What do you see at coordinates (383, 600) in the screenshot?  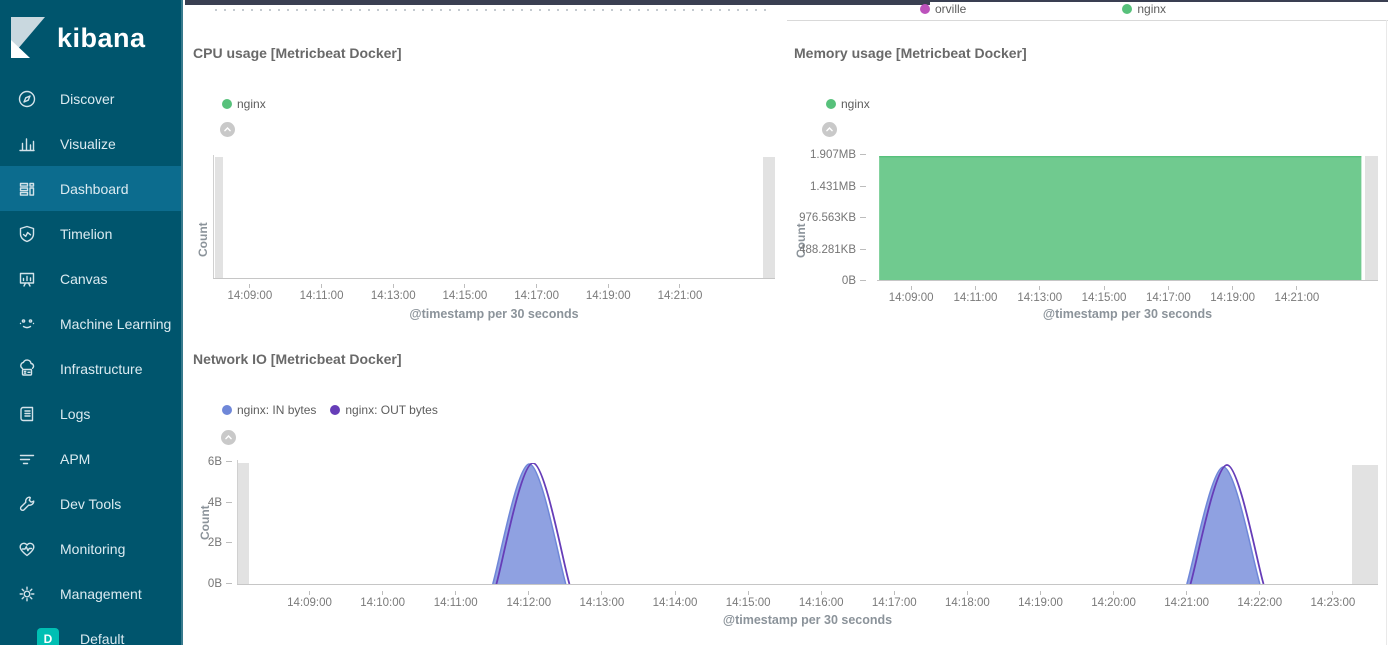 I see `x-axis-tick-label: 14:10:00` at bounding box center [383, 600].